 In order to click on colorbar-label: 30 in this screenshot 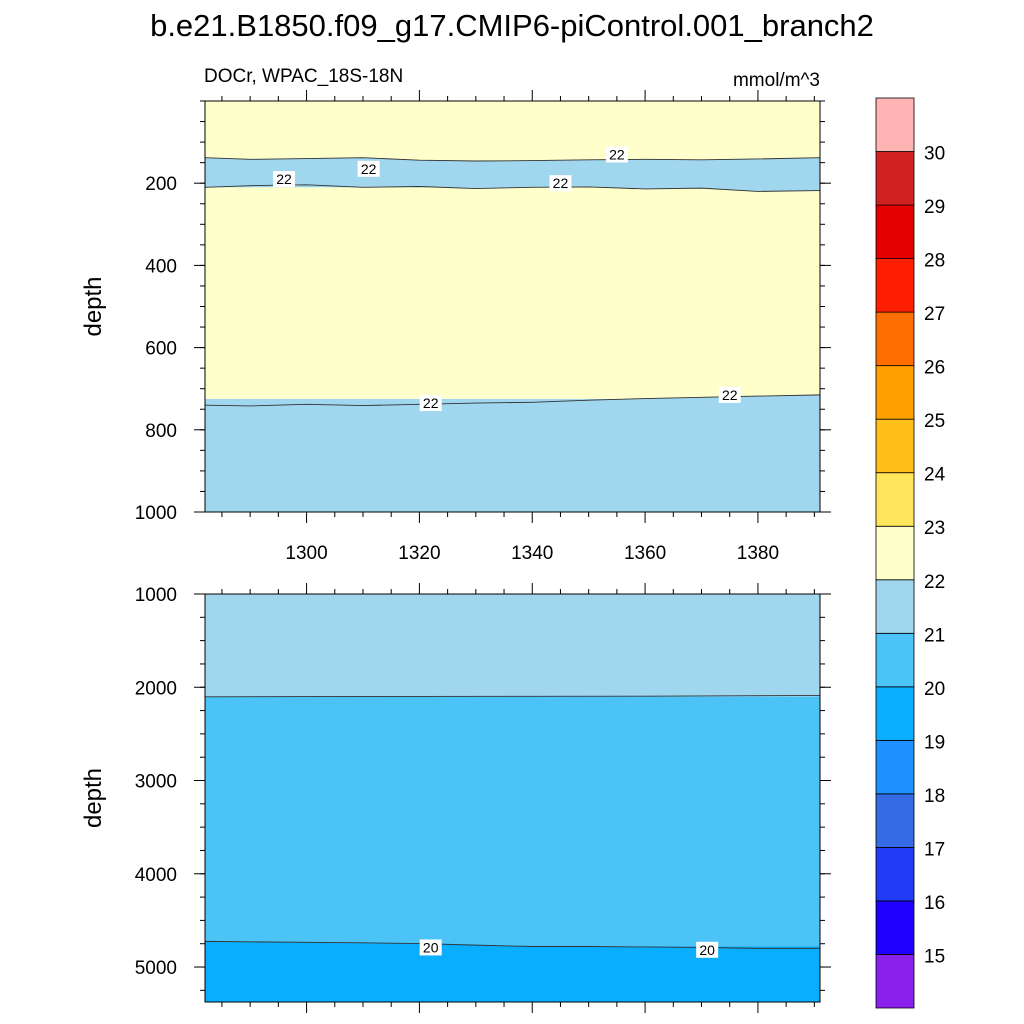, I will do `click(934, 154)`.